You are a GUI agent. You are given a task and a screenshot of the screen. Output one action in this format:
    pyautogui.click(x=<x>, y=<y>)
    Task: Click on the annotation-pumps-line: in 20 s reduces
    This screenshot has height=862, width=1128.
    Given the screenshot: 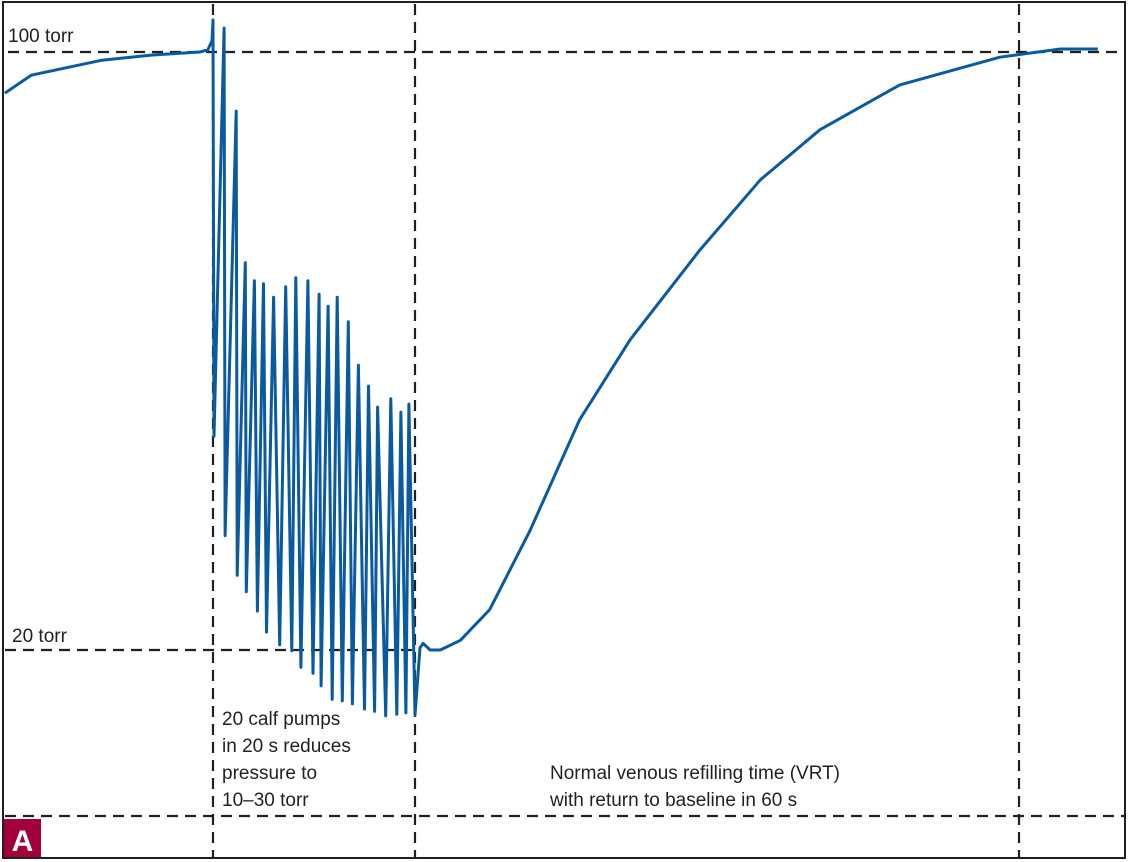 What is the action you would take?
    pyautogui.click(x=286, y=746)
    